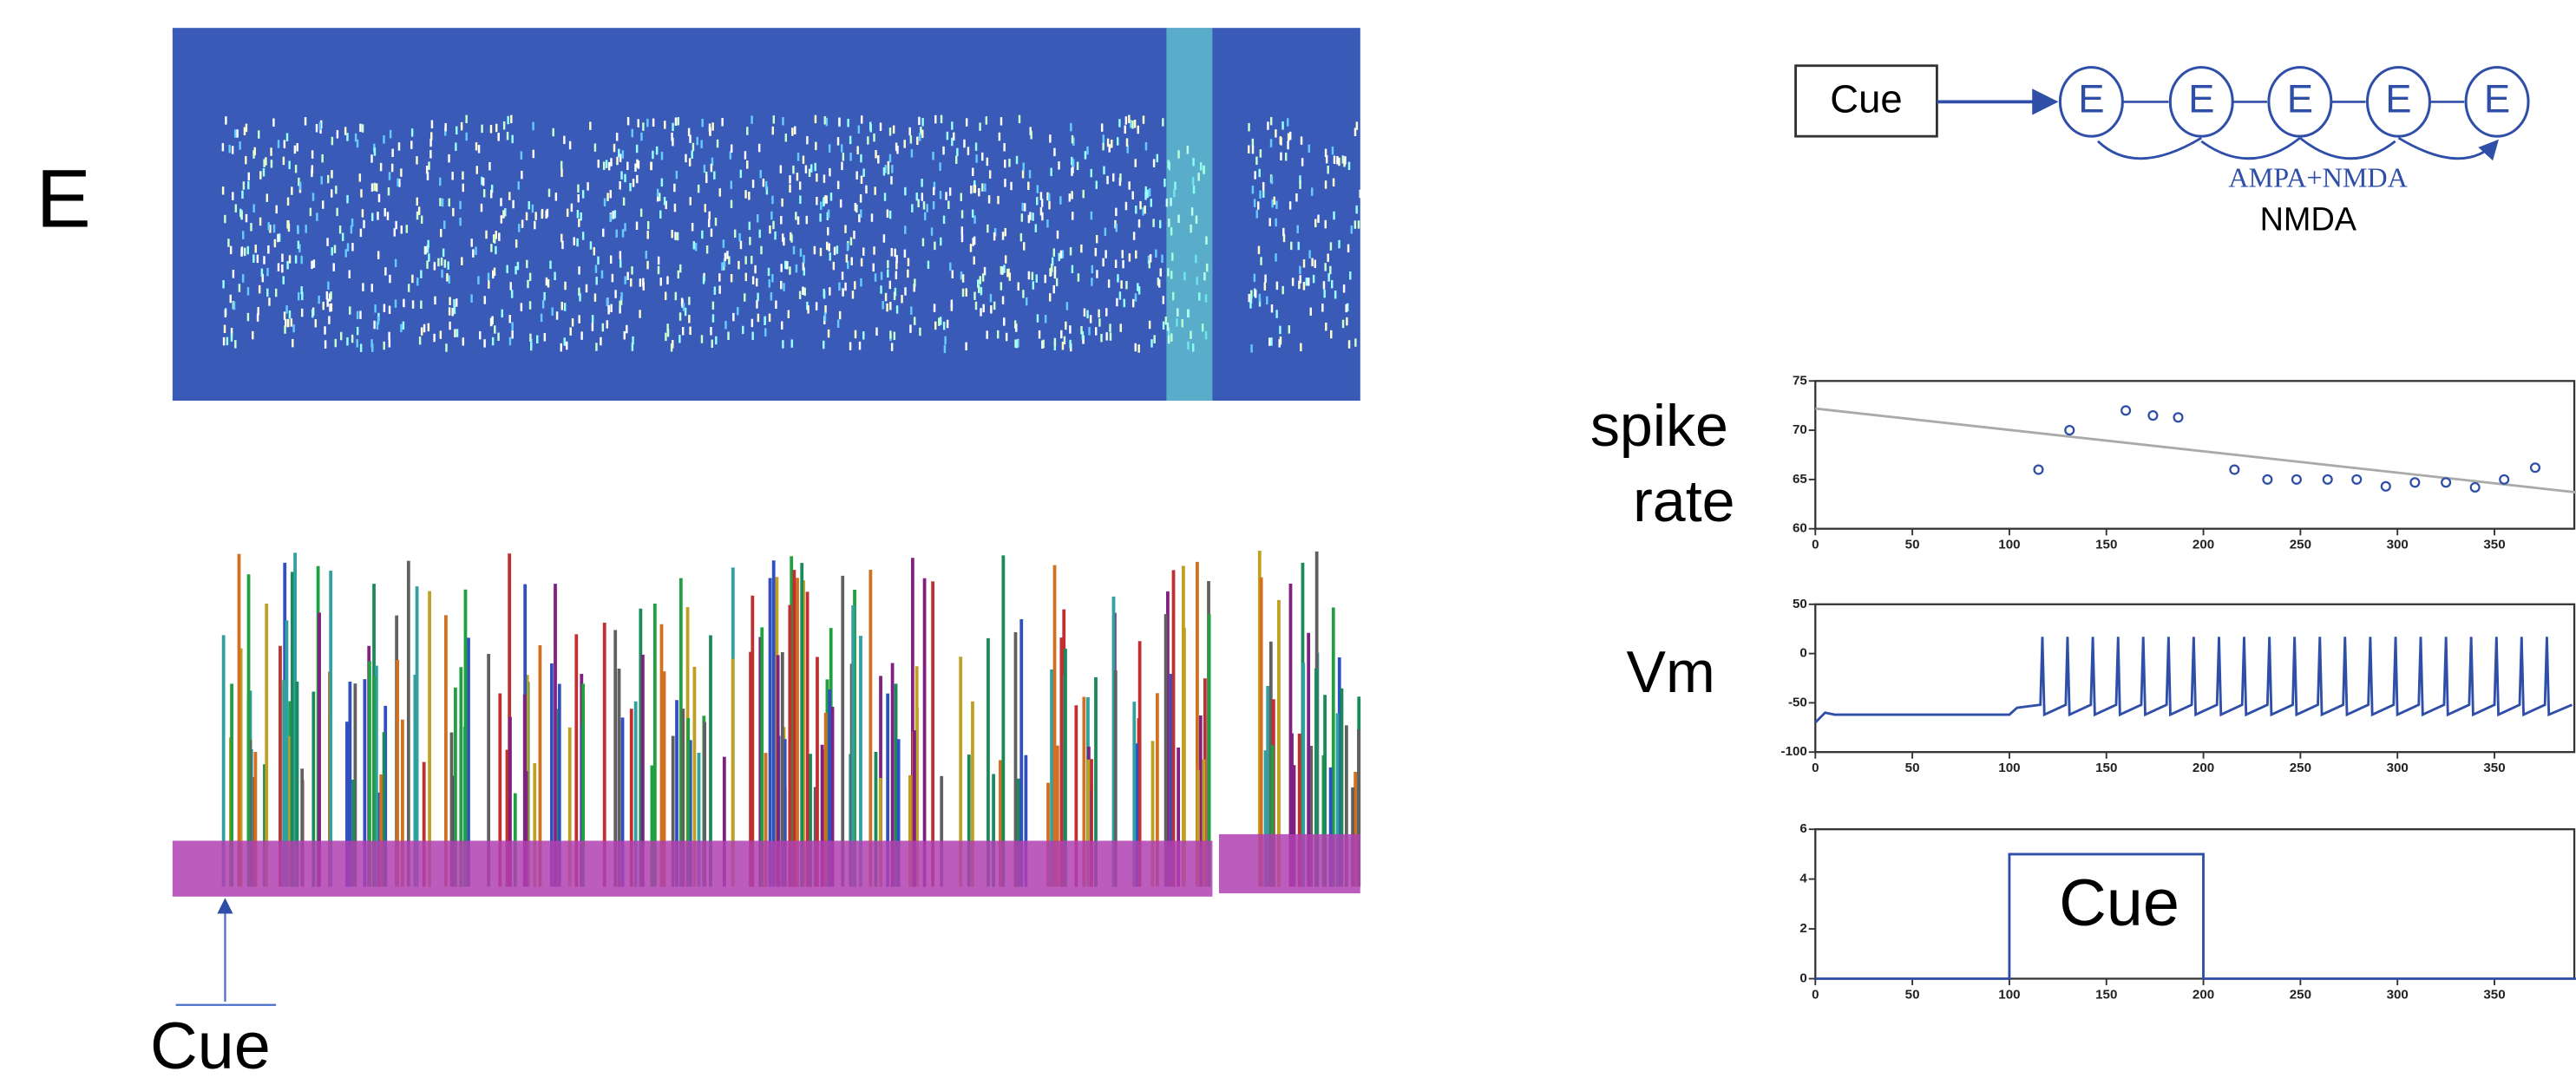  Describe the element at coordinates (1797, 702) in the screenshot. I see `y-tick-label: -50` at that location.